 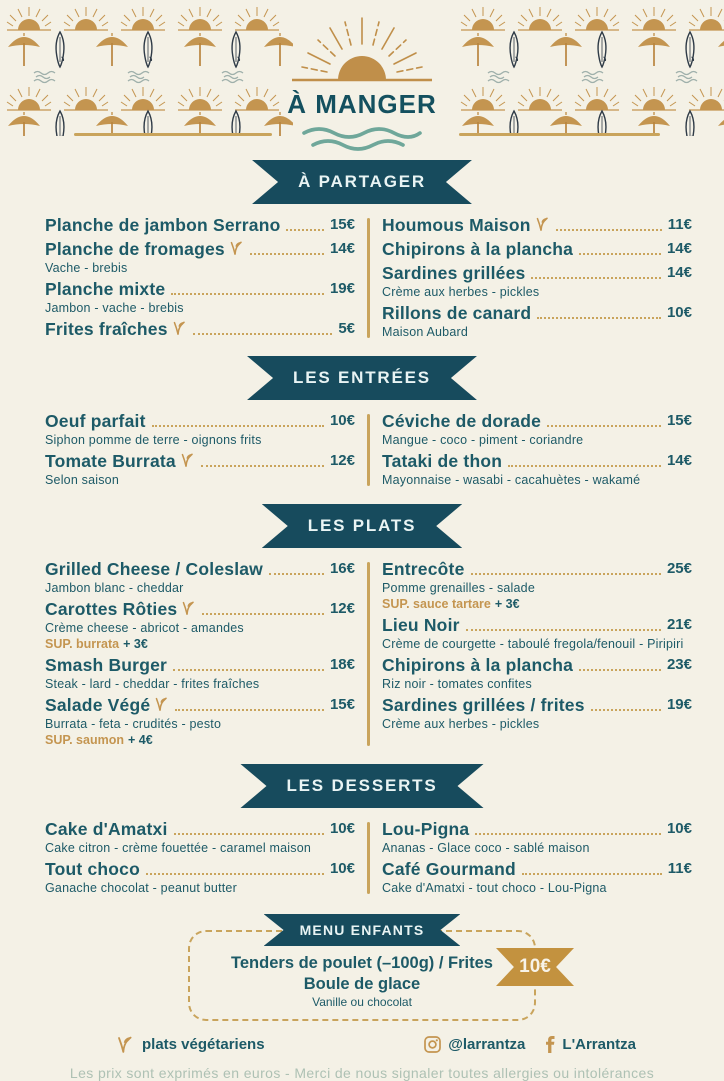 I want to click on section-banner: LES ENTRÉES, so click(x=362, y=378).